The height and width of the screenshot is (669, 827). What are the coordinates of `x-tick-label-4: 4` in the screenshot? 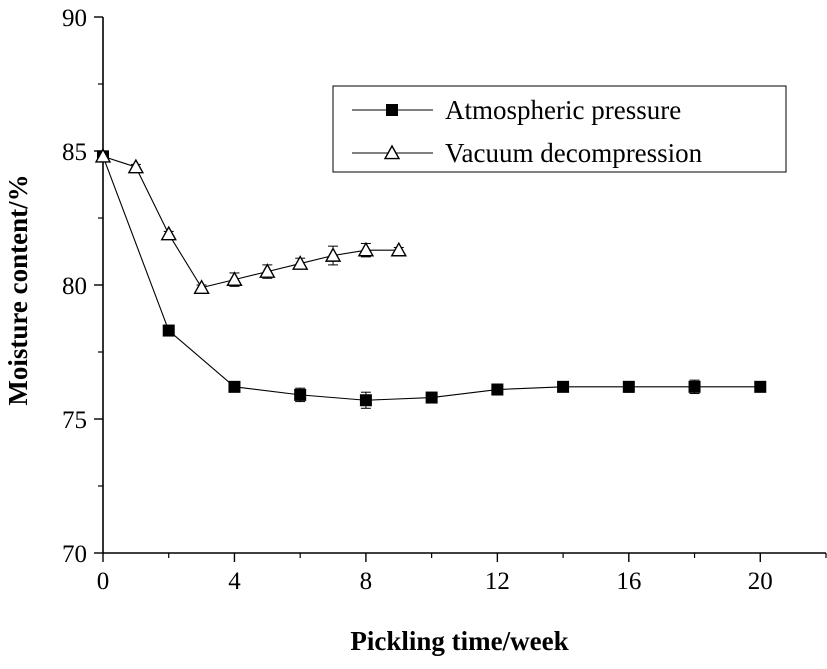 It's located at (234, 581).